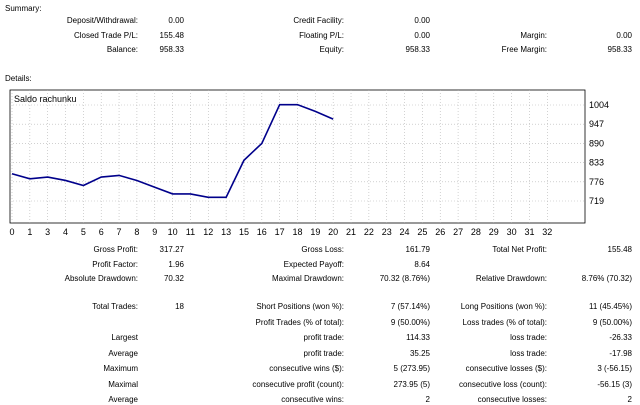 This screenshot has width=640, height=405. I want to click on x-tick-label: 32, so click(547, 232).